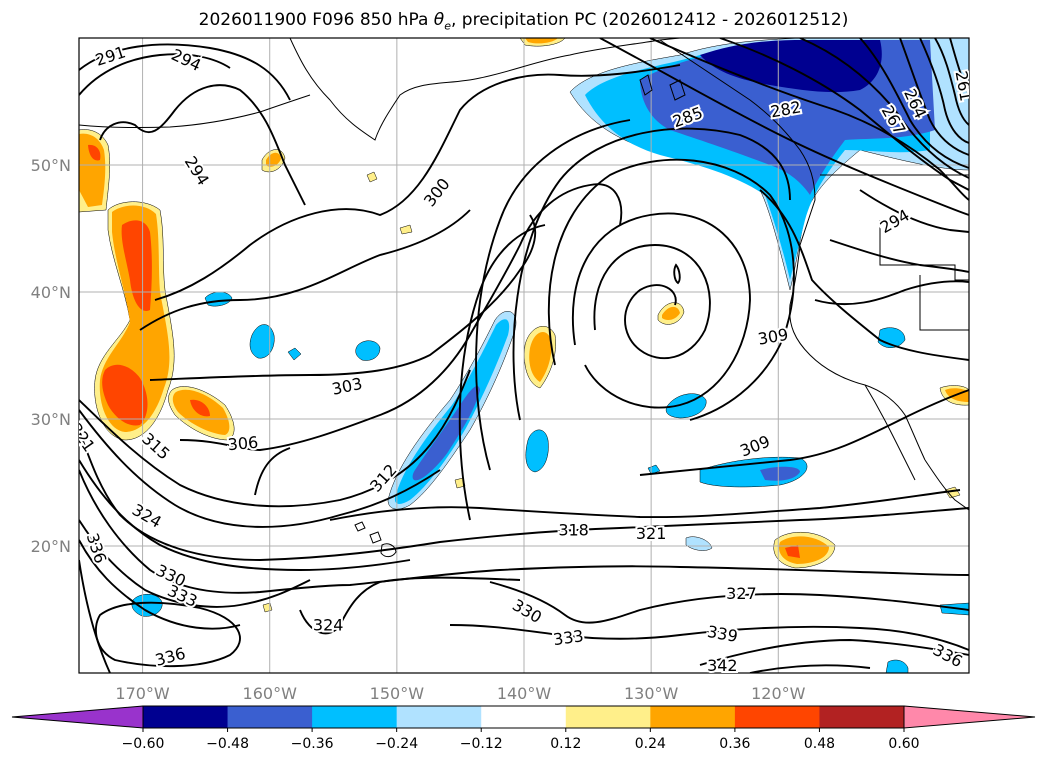 The image size is (1047, 767). I want to click on longitude-label: 160°W, so click(270, 693).